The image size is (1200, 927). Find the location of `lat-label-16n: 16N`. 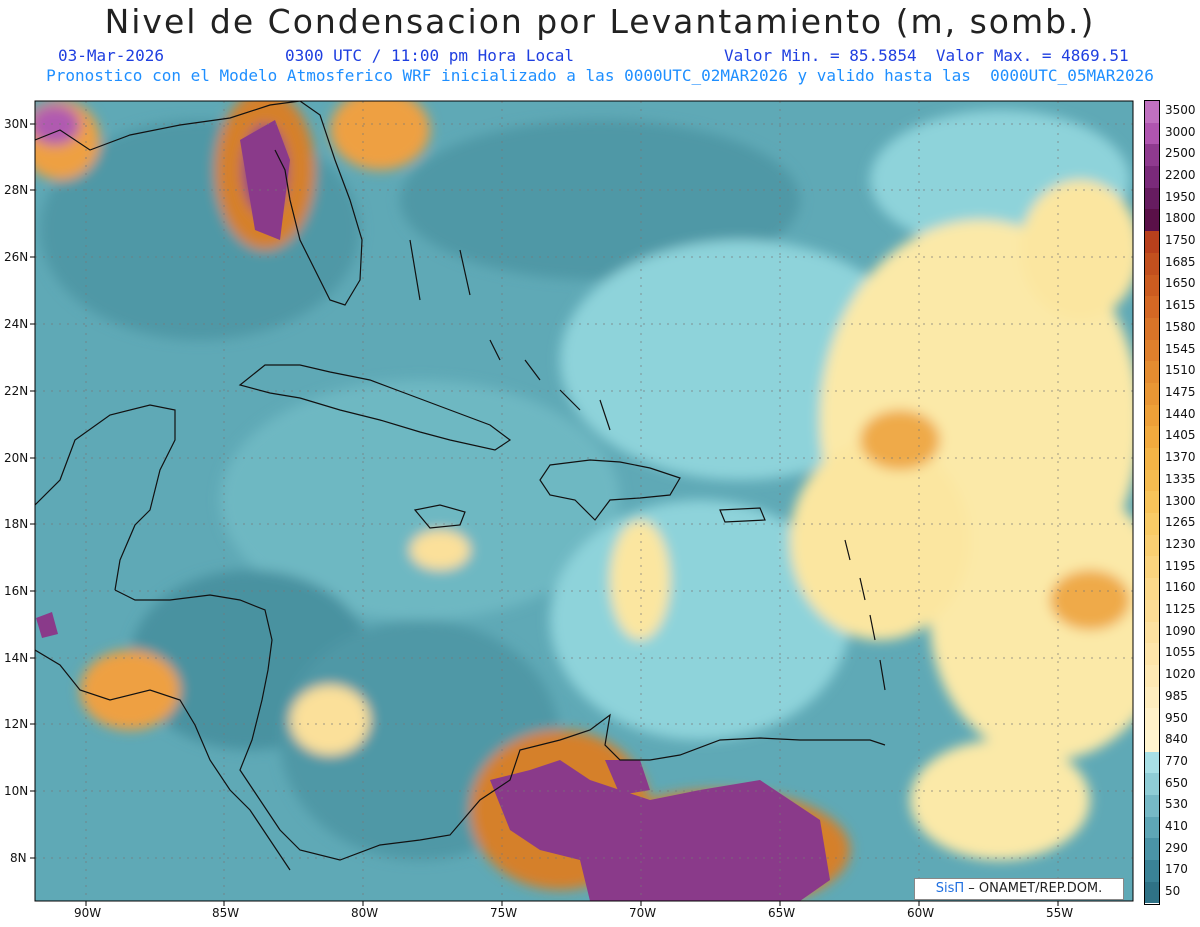

lat-label-16n: 16N is located at coordinates (16, 591).